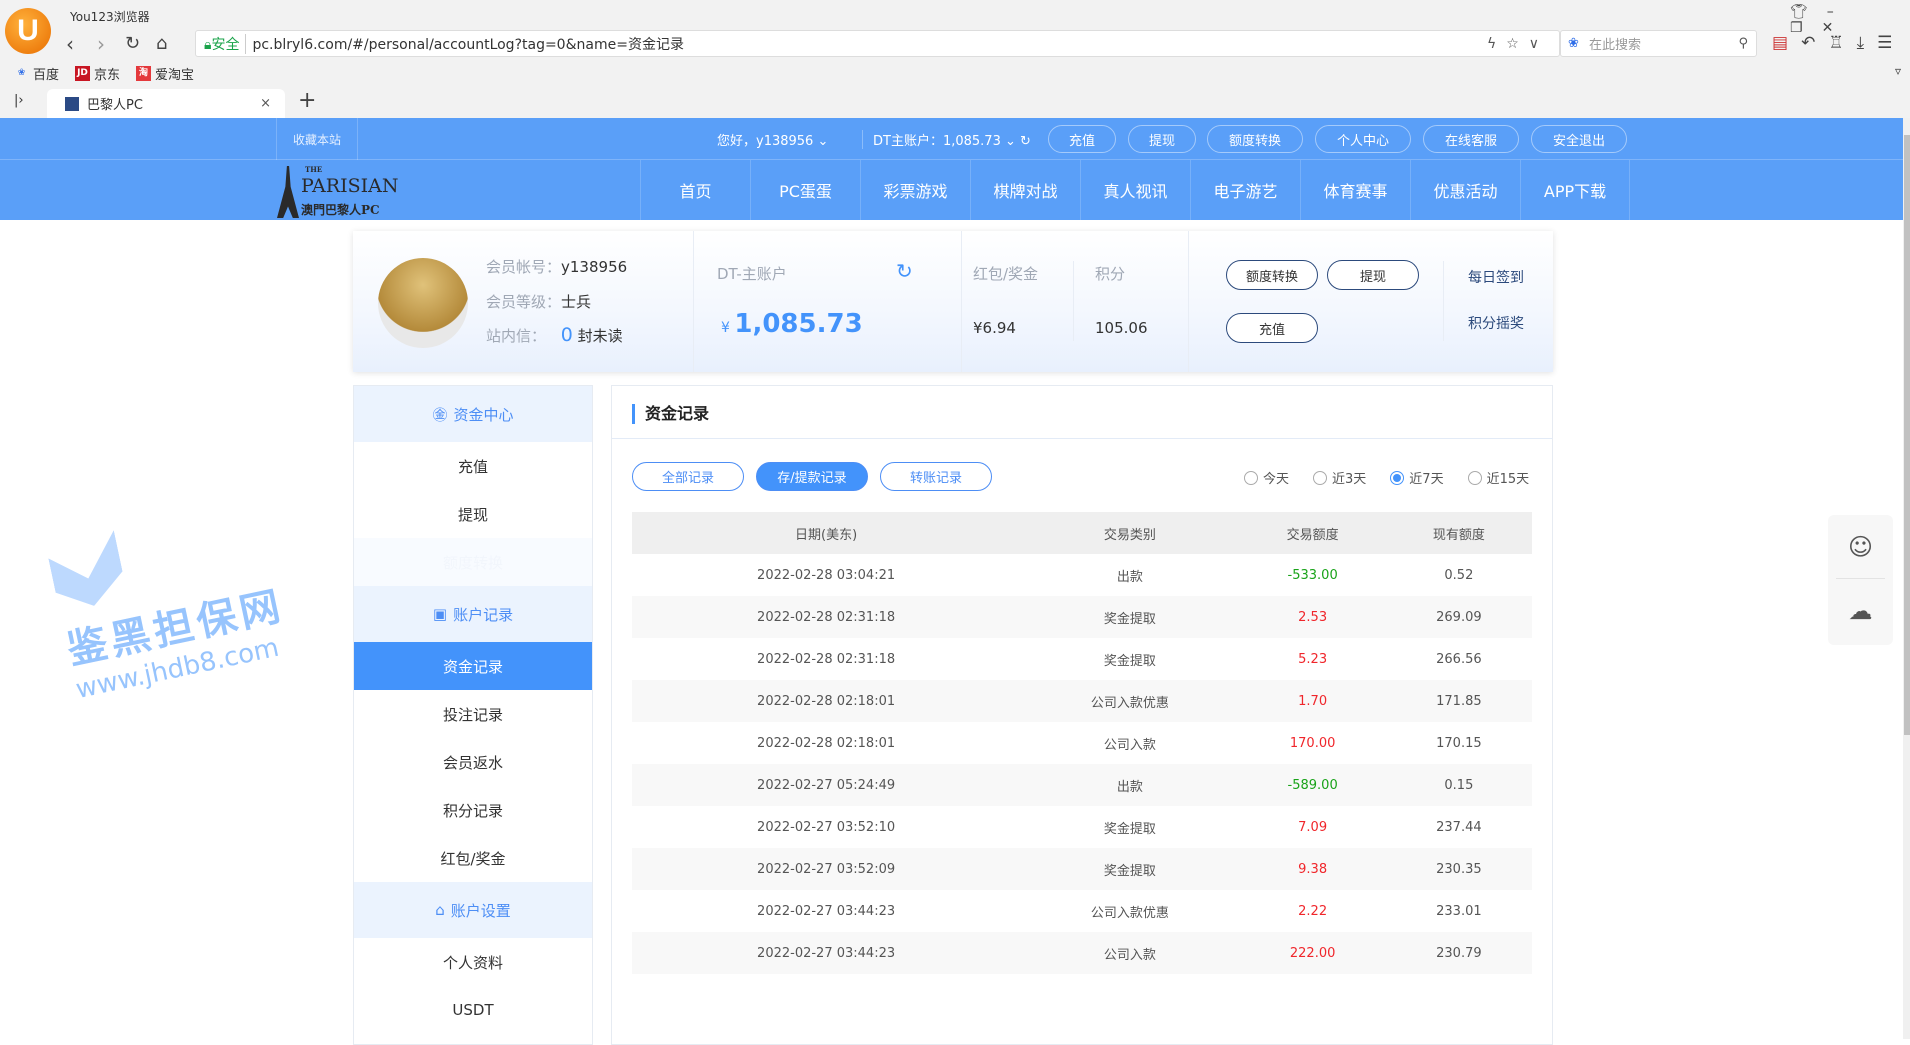 Image resolution: width=1910 pixels, height=1045 pixels. I want to click on reload-icon: ↻, so click(133, 43).